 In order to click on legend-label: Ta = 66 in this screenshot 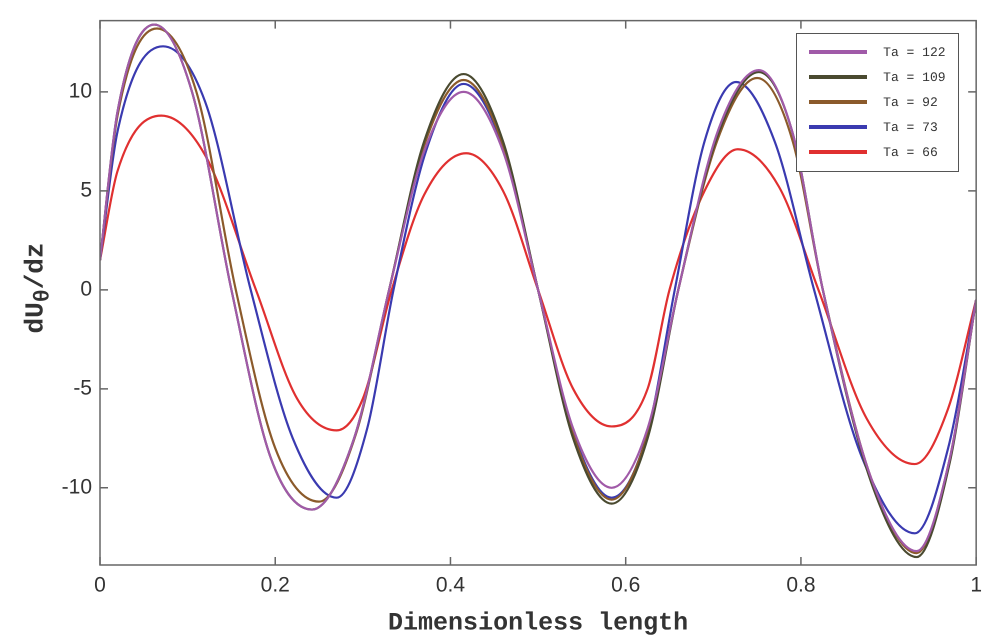, I will do `click(910, 152)`.